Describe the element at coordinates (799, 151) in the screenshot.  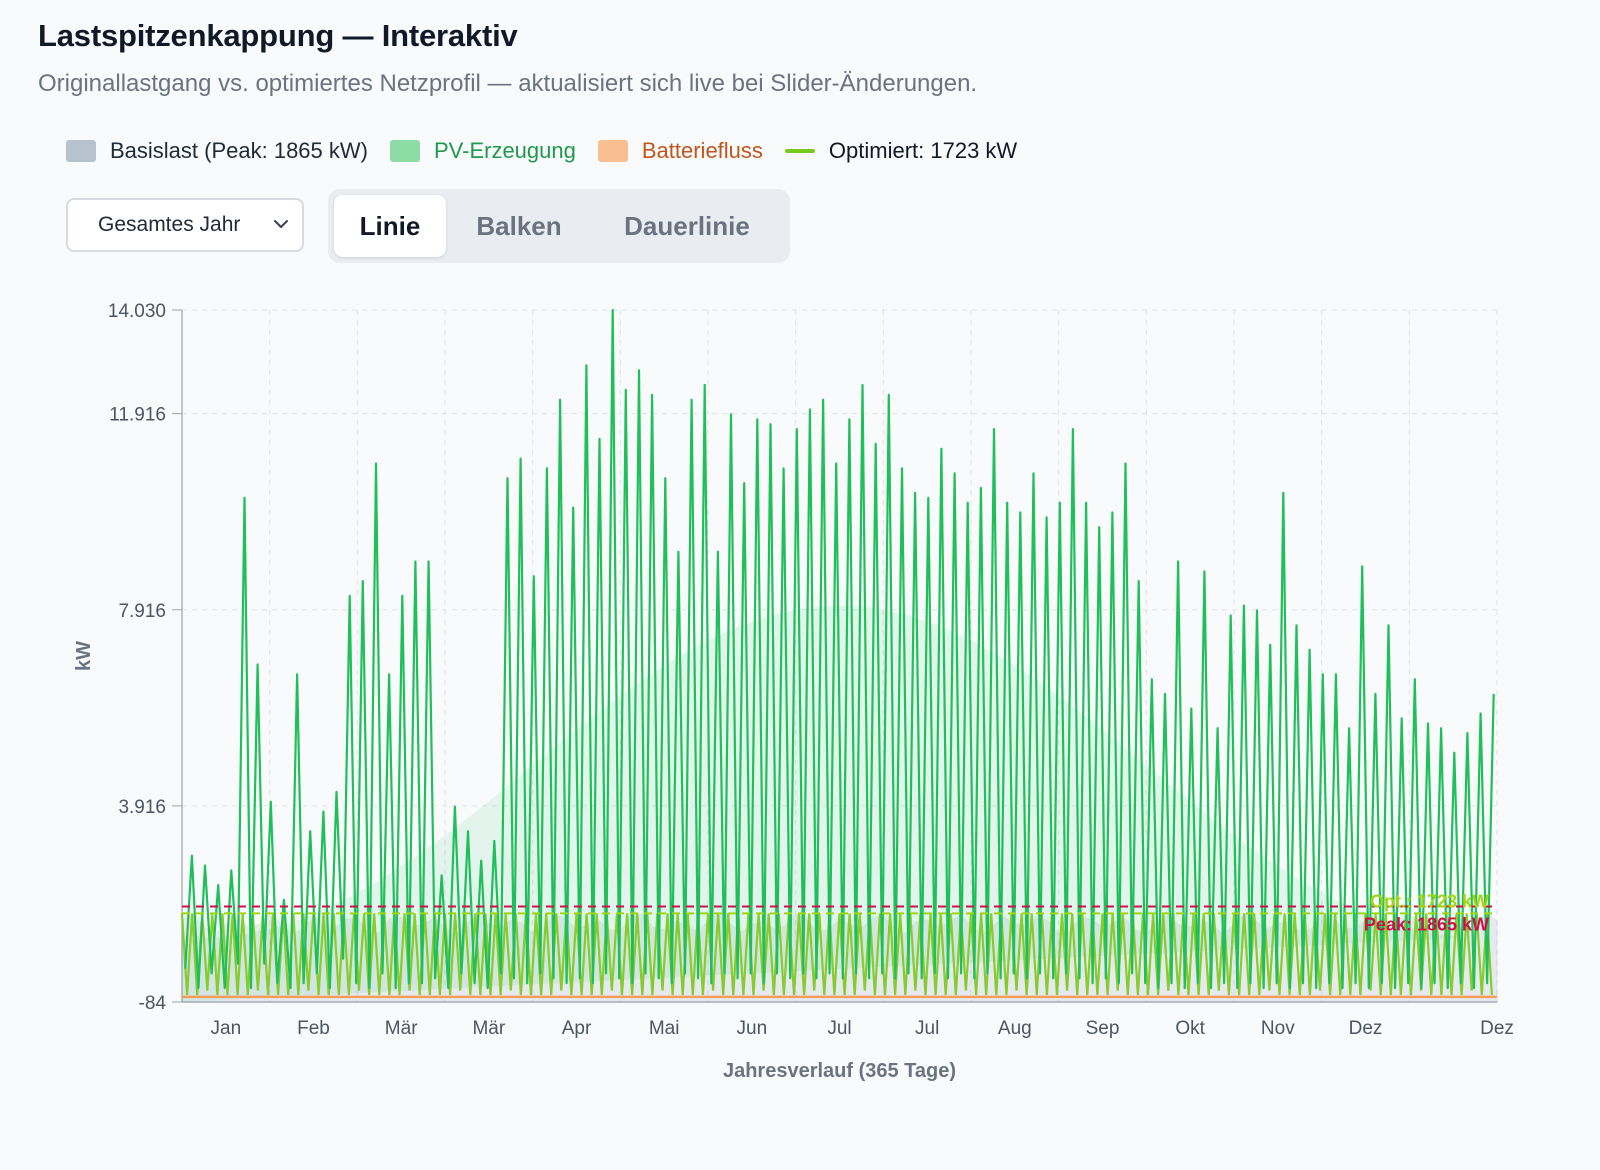
I see `legend-swatch-optimiert` at that location.